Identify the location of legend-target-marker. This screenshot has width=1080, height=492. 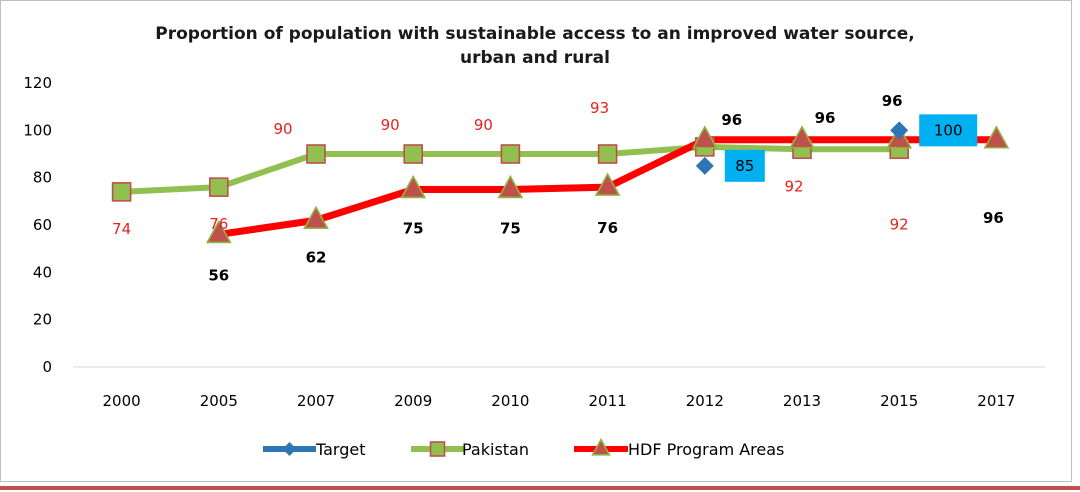
(289, 449).